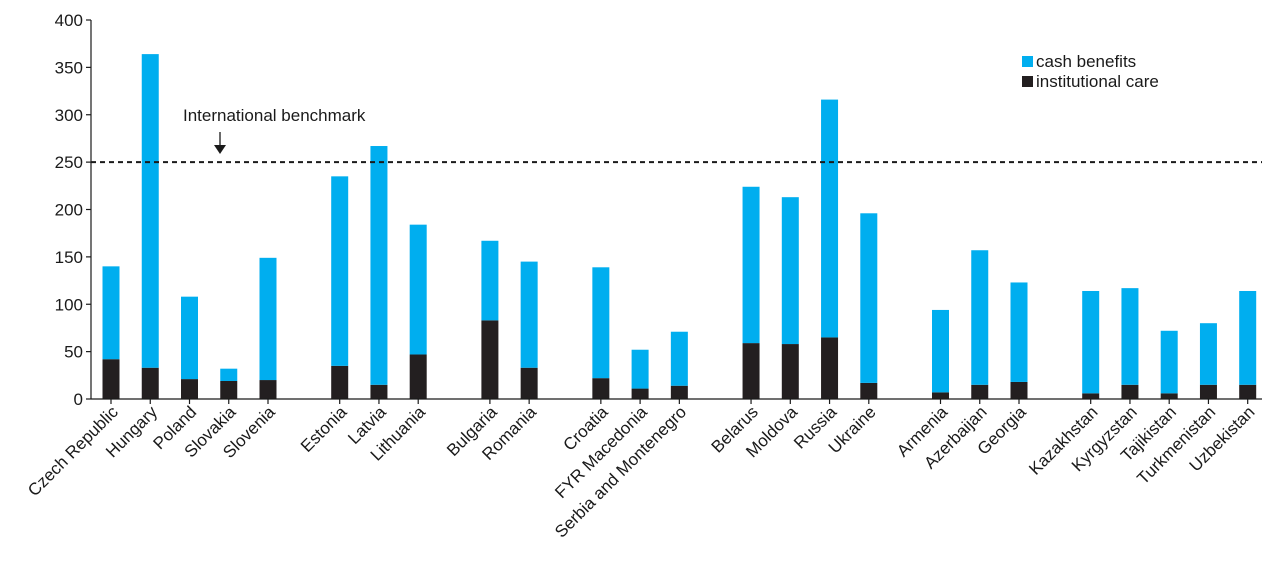  What do you see at coordinates (1169, 396) in the screenshot?
I see `bar-institutional-care-tajikistan` at bounding box center [1169, 396].